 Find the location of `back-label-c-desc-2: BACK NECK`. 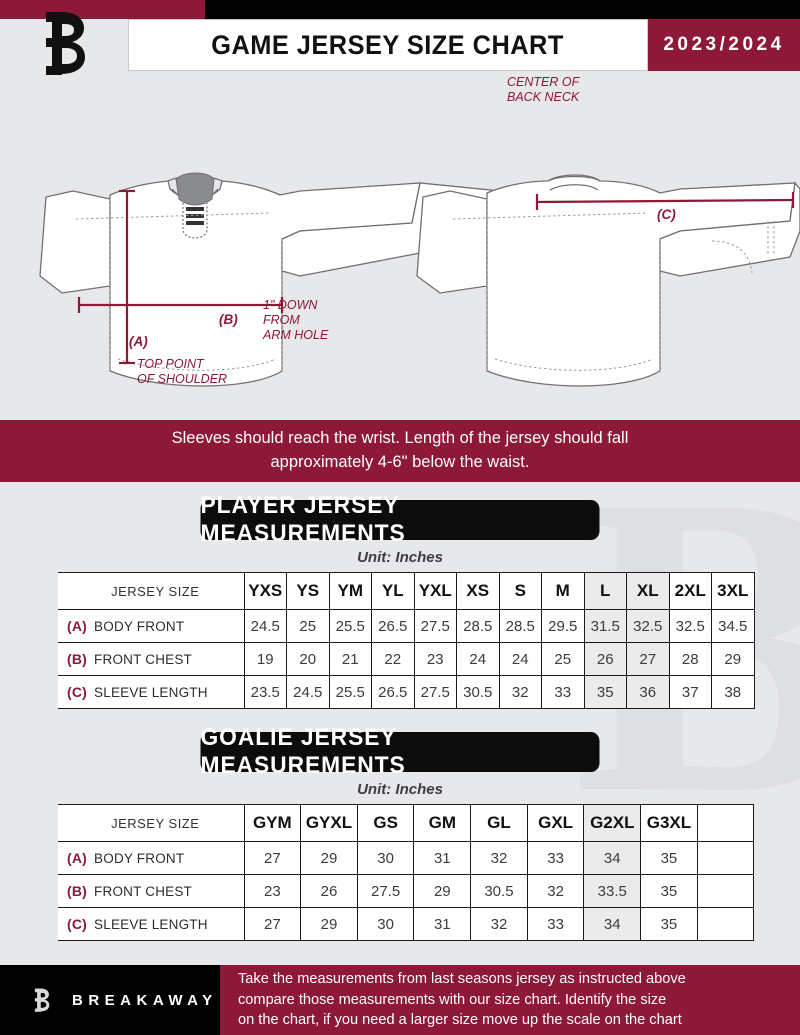

back-label-c-desc-2: BACK NECK is located at coordinates (543, 97).